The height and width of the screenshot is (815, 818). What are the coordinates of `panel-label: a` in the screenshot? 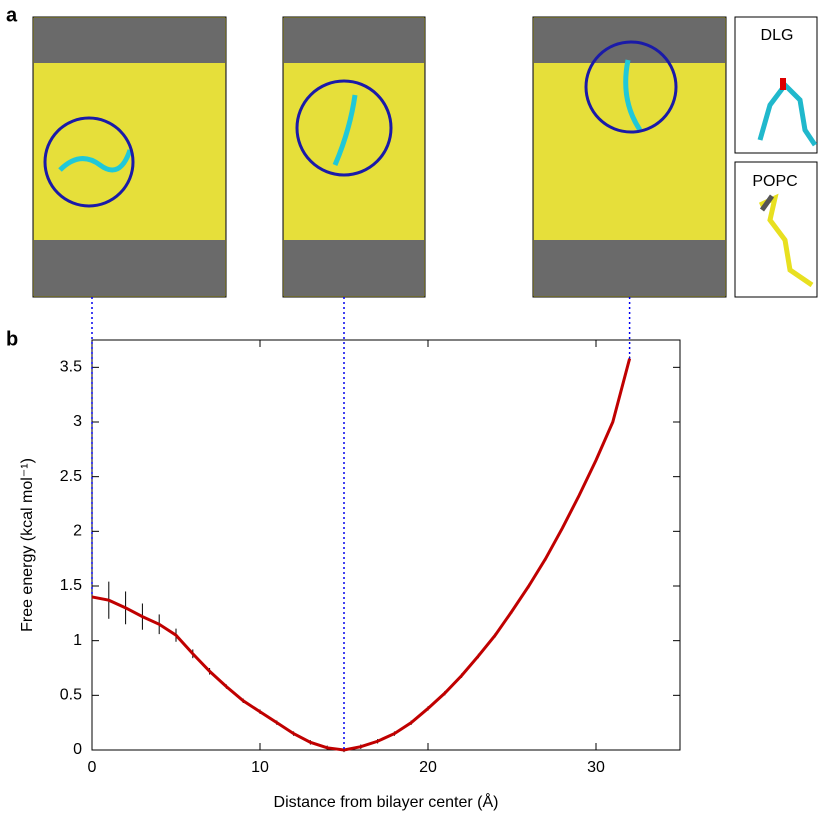 It's located at (12, 15).